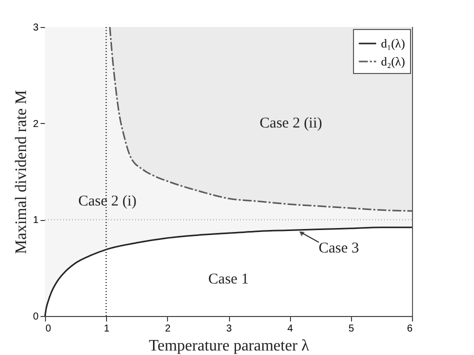 Image resolution: width=474 pixels, height=355 pixels. What do you see at coordinates (229, 346) in the screenshot?
I see `x-axis-title: Temperature parameter λ` at bounding box center [229, 346].